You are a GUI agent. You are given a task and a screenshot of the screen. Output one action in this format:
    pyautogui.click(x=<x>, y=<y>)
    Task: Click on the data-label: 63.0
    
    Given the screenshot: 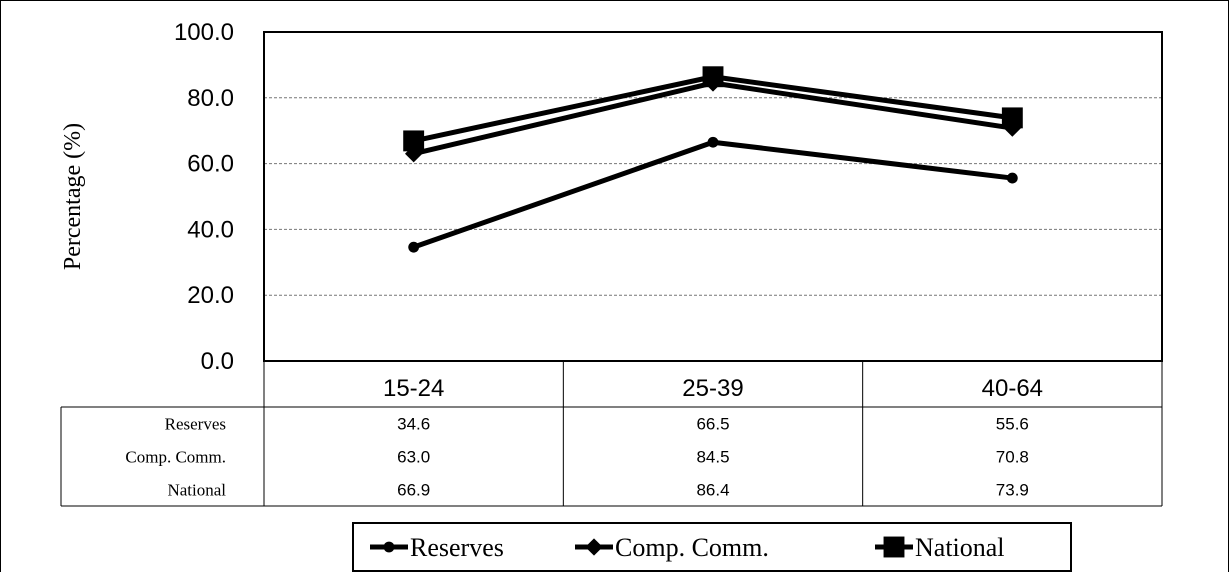 What is the action you would take?
    pyautogui.click(x=413, y=457)
    